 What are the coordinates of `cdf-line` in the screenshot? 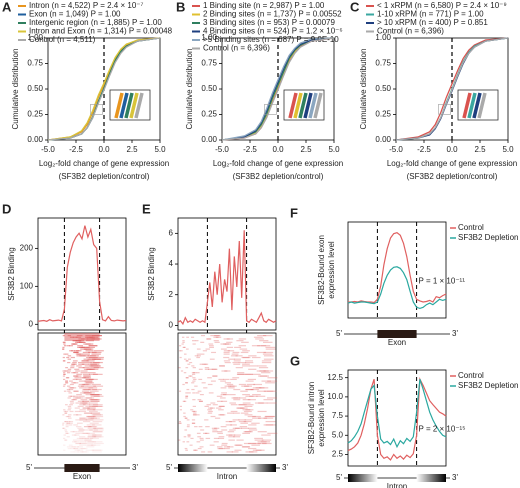 It's located at (452, 89).